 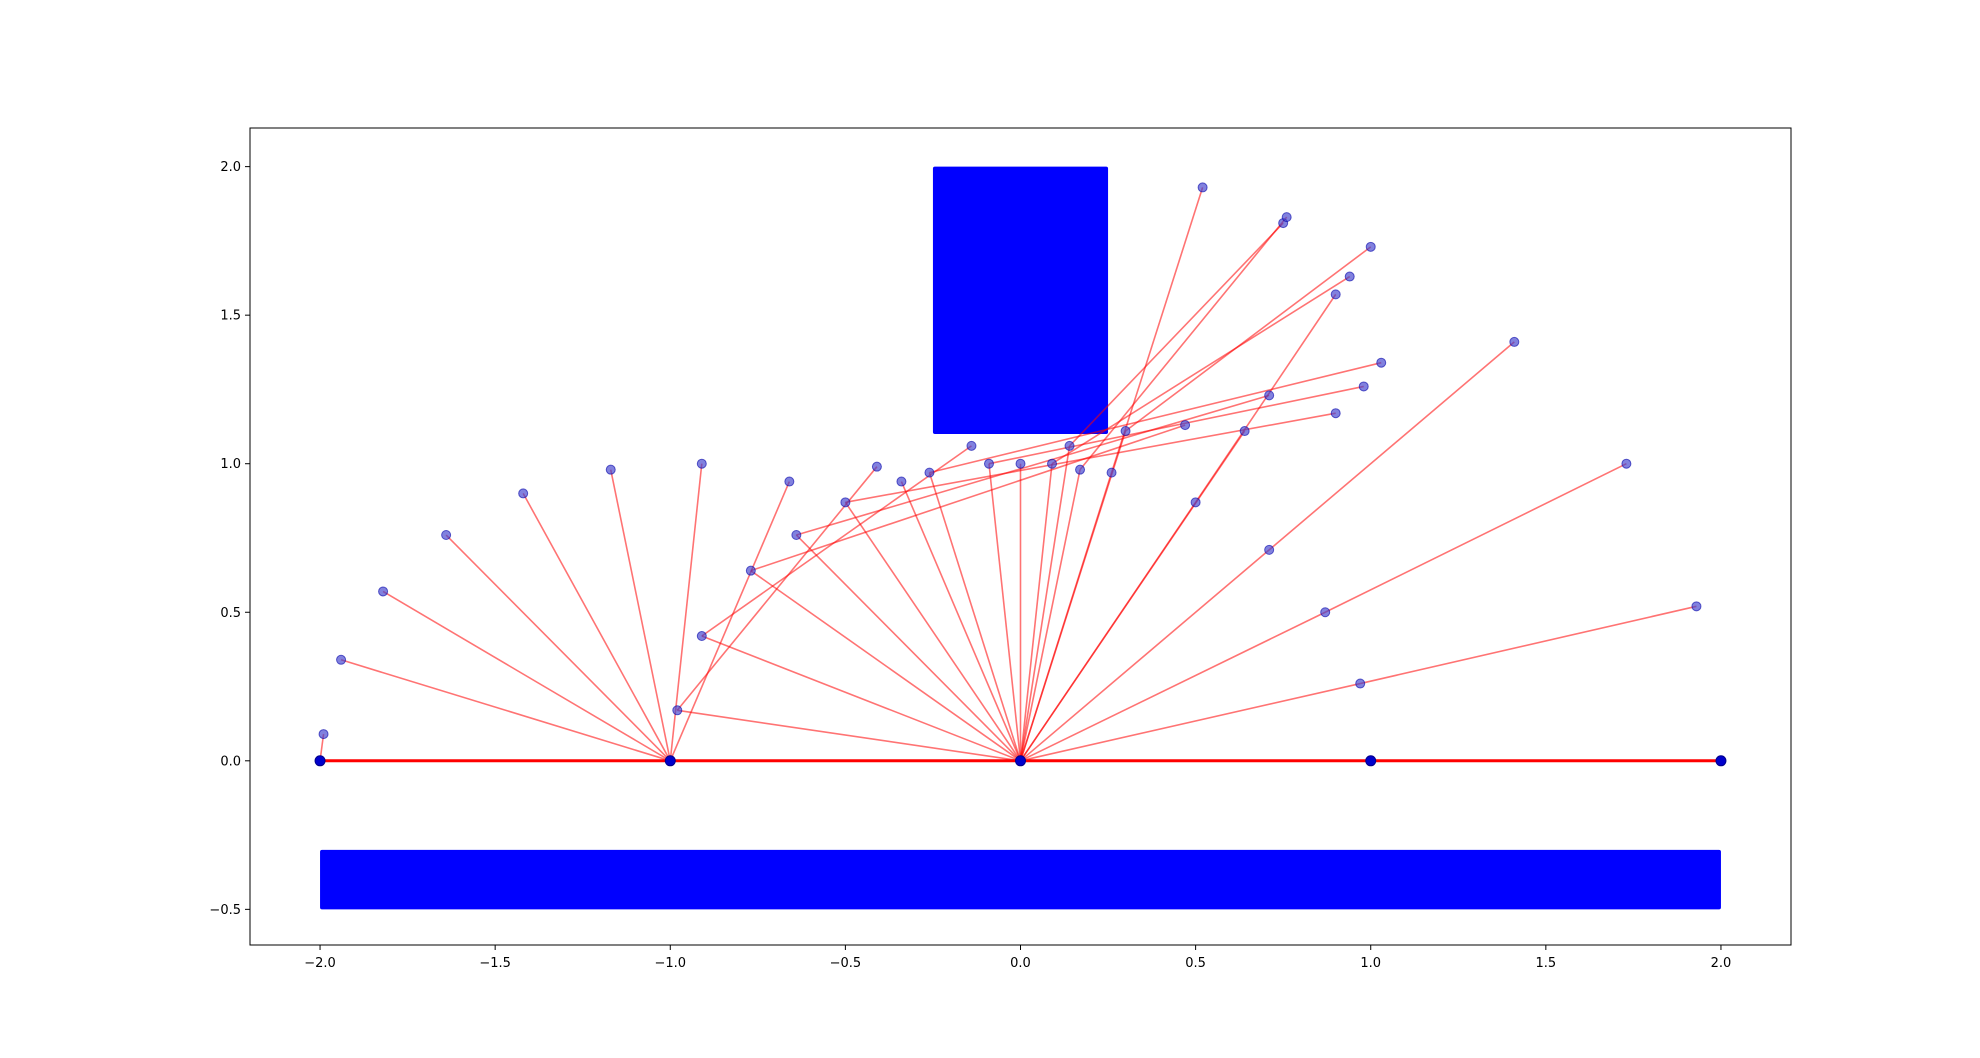 I want to click on x-tick-label-0: −2.0, so click(x=320, y=963).